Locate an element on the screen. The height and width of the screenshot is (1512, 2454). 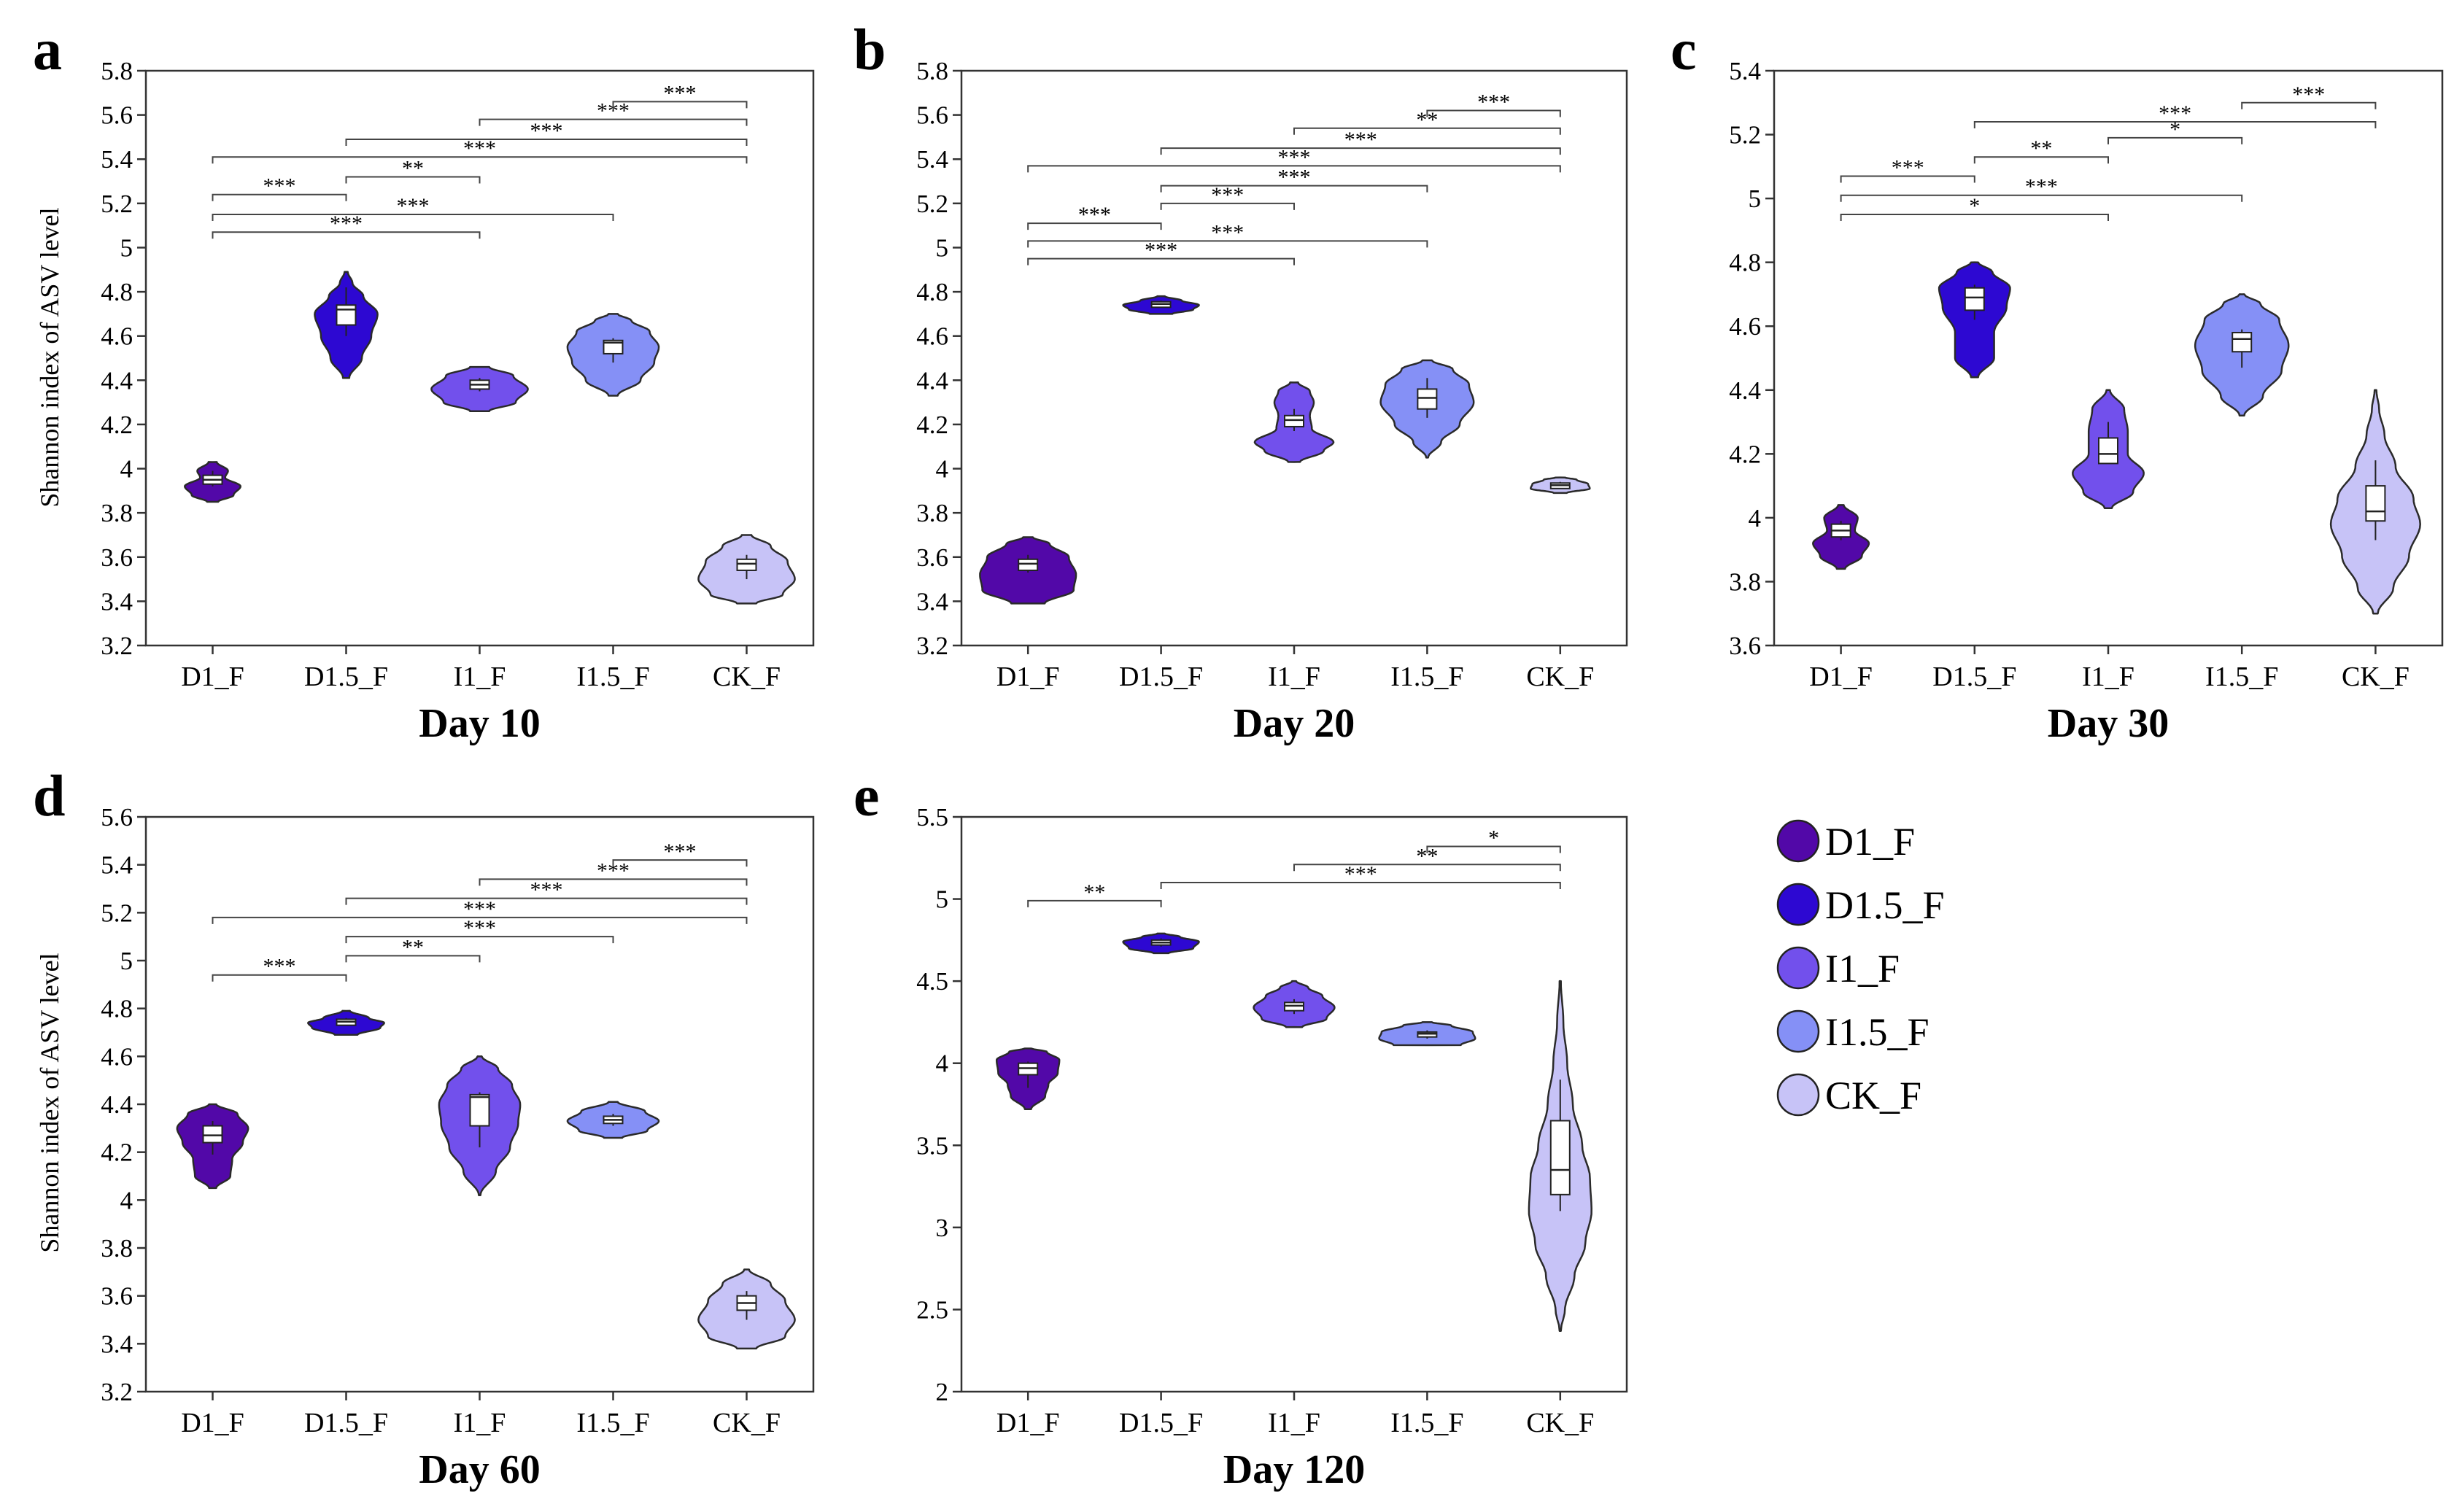
y-tick-label: 4.2 is located at coordinates (117, 425).